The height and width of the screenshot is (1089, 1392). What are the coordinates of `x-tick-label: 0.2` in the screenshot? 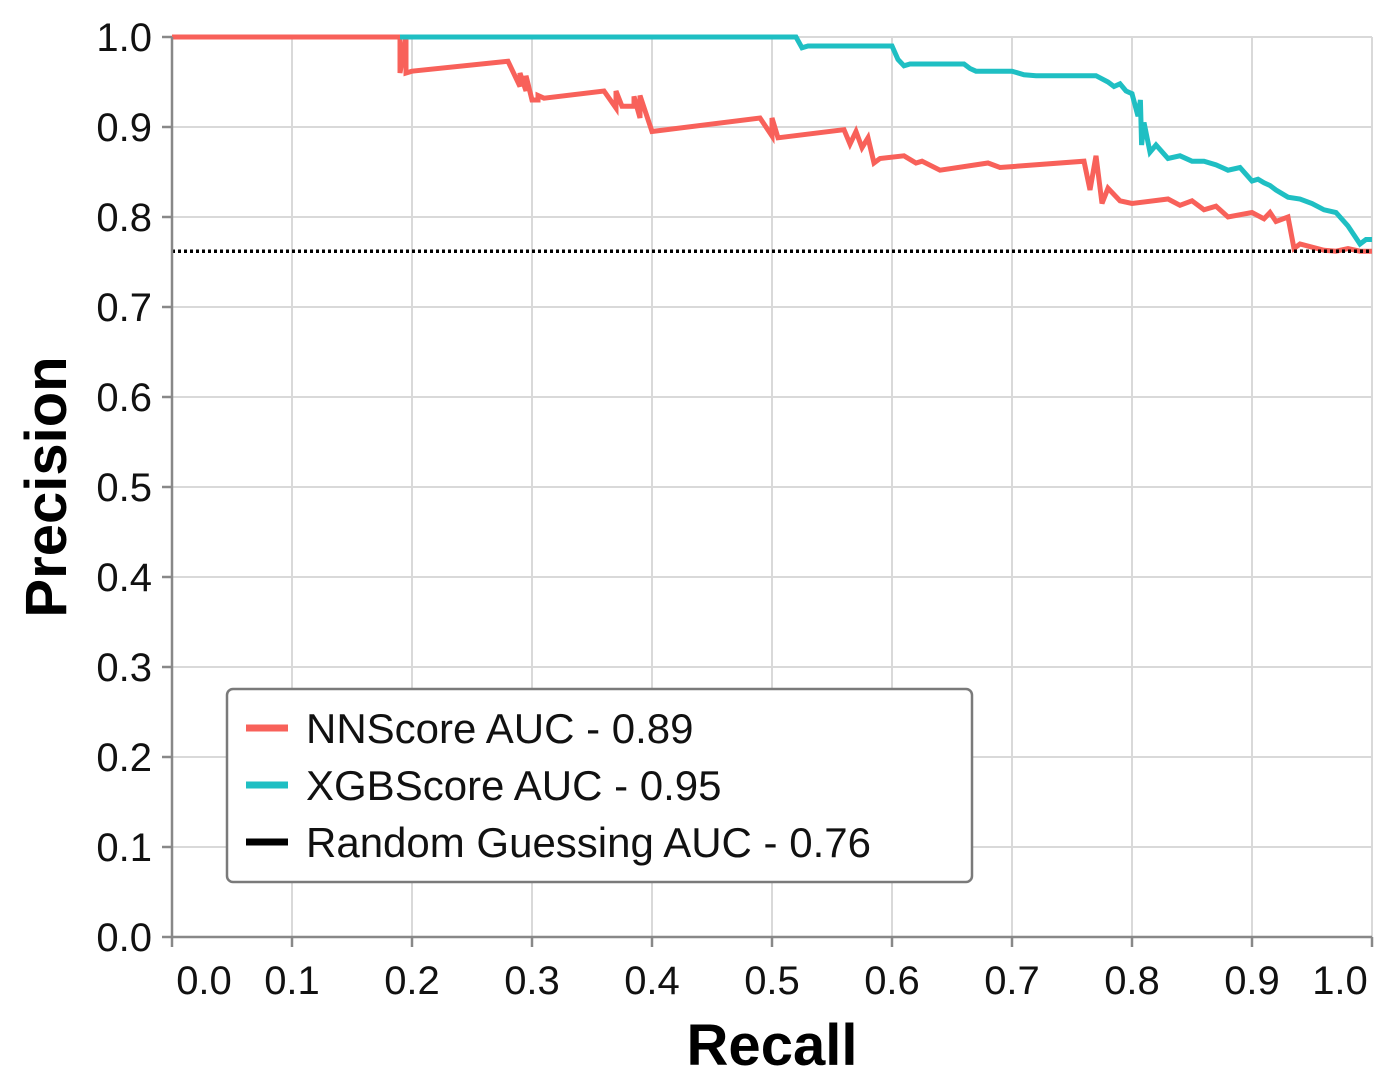 It's located at (412, 981).